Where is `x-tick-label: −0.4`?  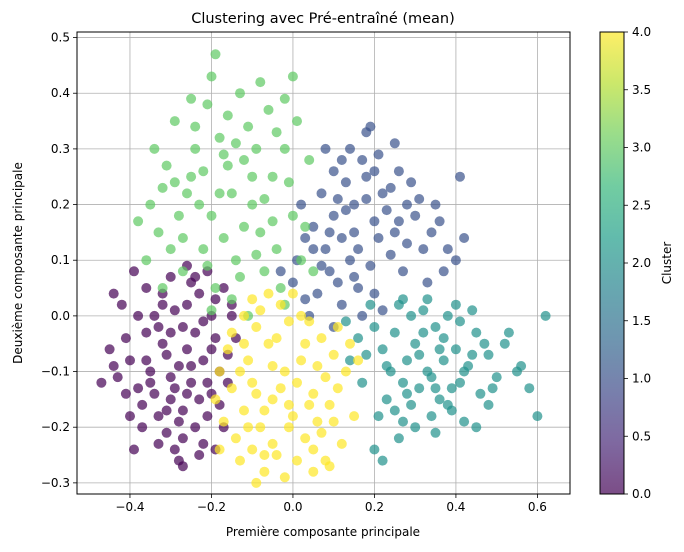
x-tick-label: −0.4 is located at coordinates (129, 507).